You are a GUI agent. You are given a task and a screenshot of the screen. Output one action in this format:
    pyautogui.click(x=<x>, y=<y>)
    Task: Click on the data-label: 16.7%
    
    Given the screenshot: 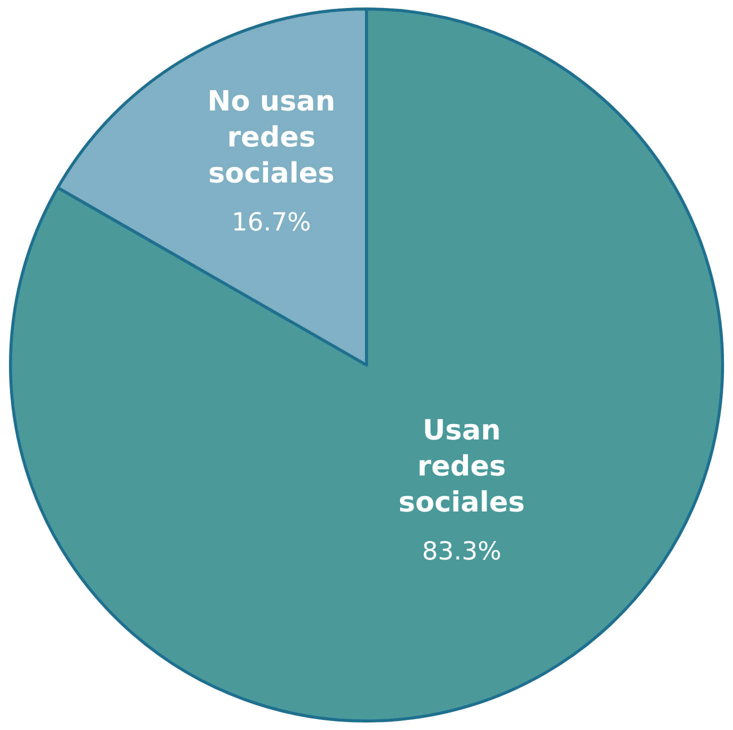 What is the action you would take?
    pyautogui.click(x=272, y=222)
    